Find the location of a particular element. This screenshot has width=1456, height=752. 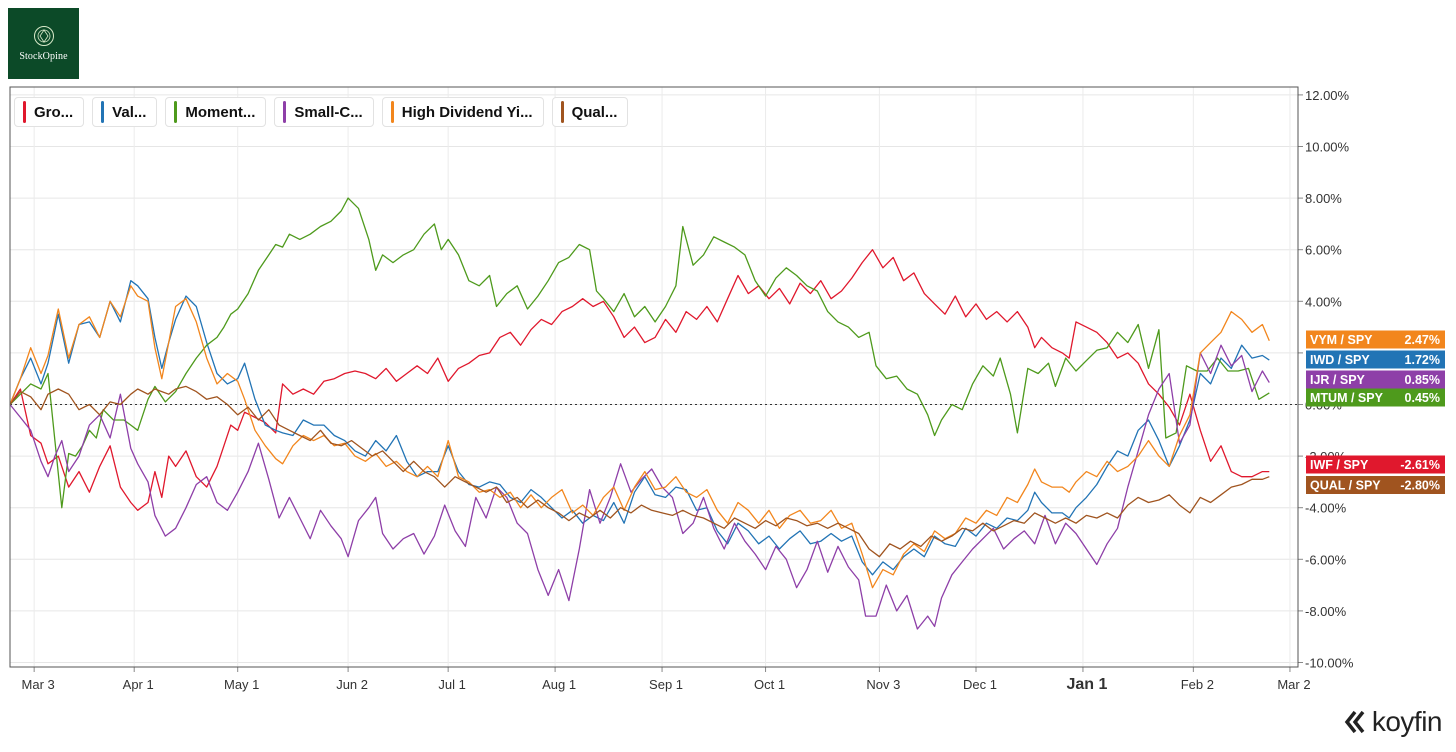

logo-text: StockOpine is located at coordinates (43, 56).